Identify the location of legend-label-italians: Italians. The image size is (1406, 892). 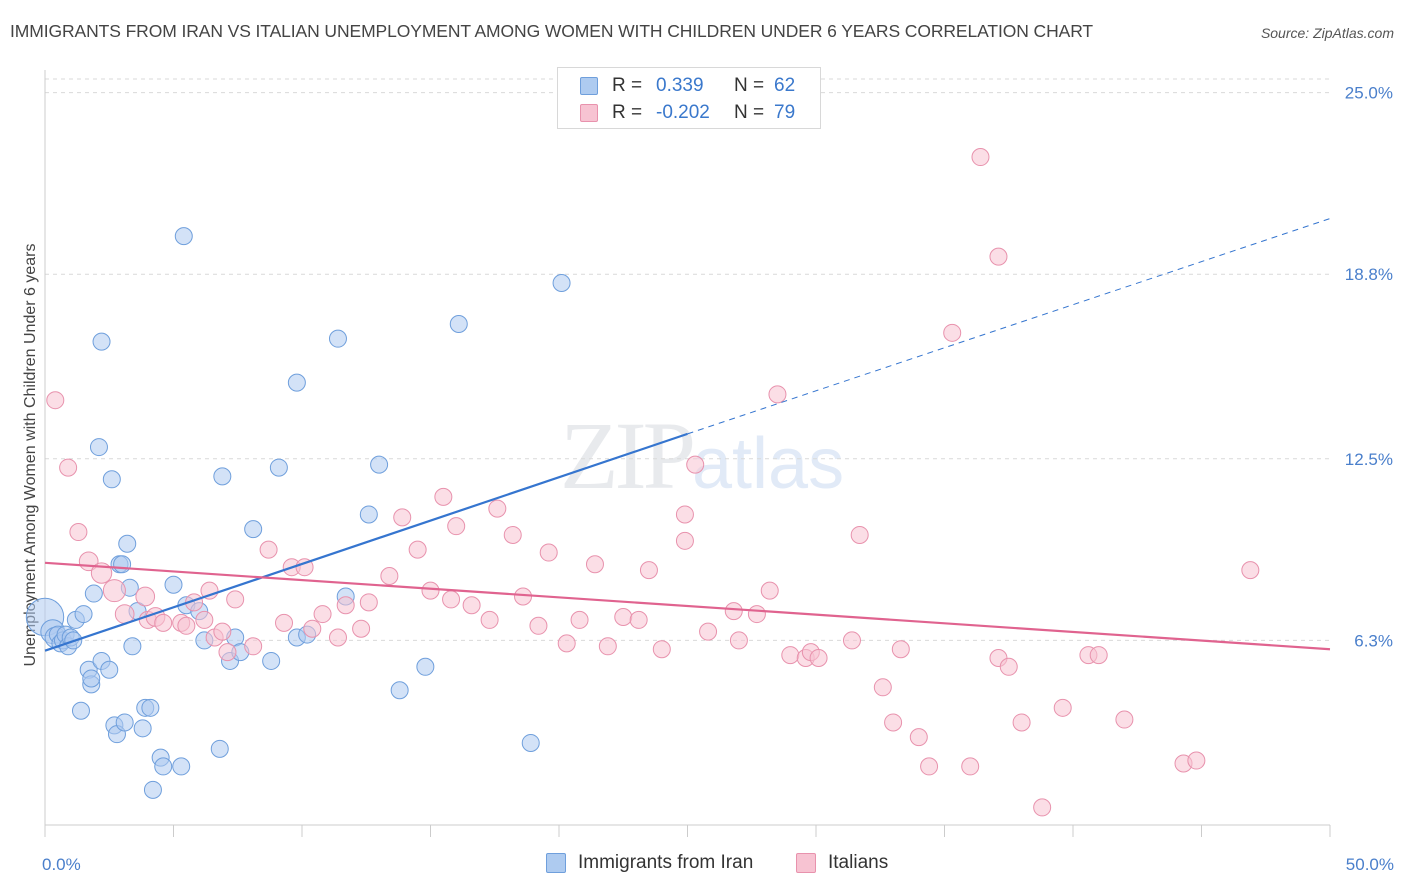
(858, 862).